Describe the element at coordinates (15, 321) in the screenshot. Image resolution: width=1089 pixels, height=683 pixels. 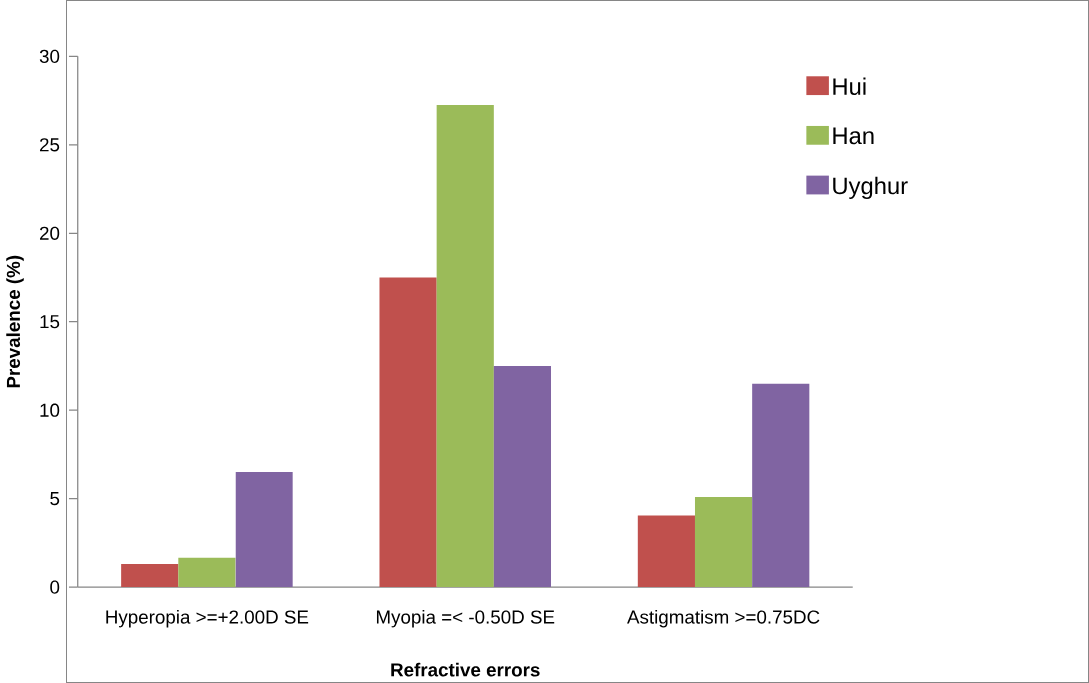
I see `y-axis-title: Prevalence (%)` at that location.